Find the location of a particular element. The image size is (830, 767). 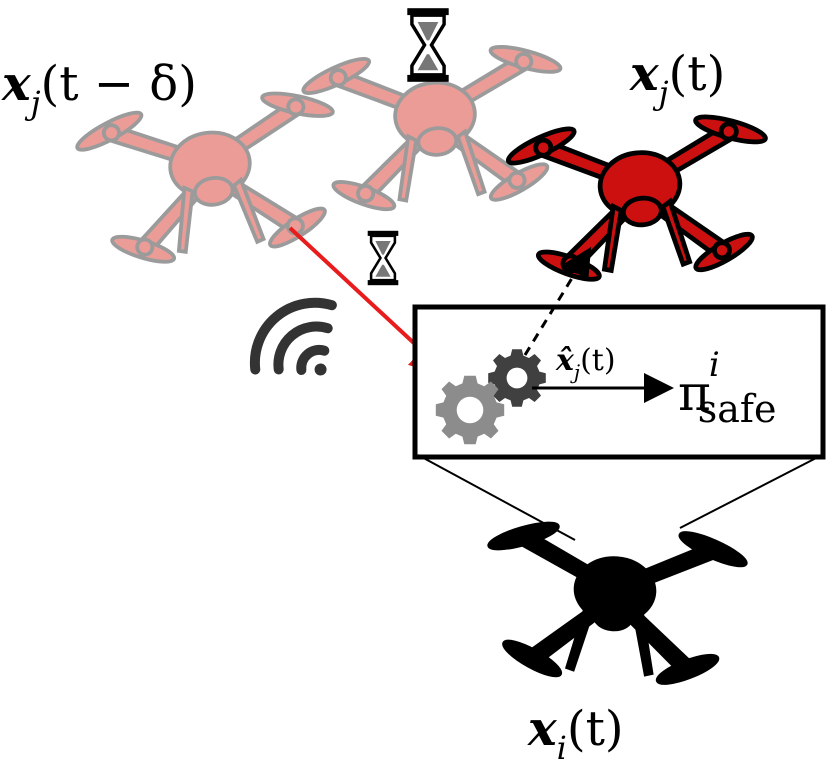

hourglass-icon-top is located at coordinates (428, 45).